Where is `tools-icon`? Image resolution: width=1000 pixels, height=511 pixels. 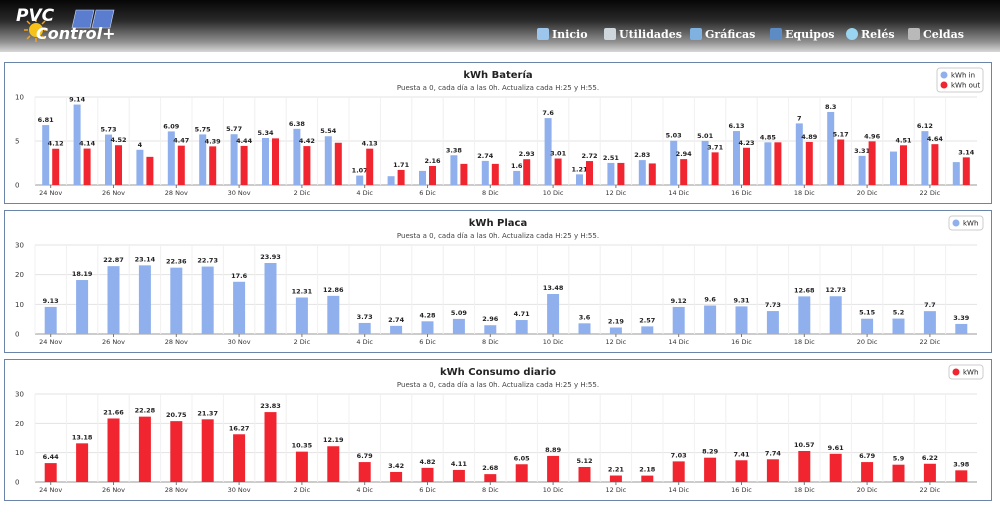
tools-icon is located at coordinates (610, 34).